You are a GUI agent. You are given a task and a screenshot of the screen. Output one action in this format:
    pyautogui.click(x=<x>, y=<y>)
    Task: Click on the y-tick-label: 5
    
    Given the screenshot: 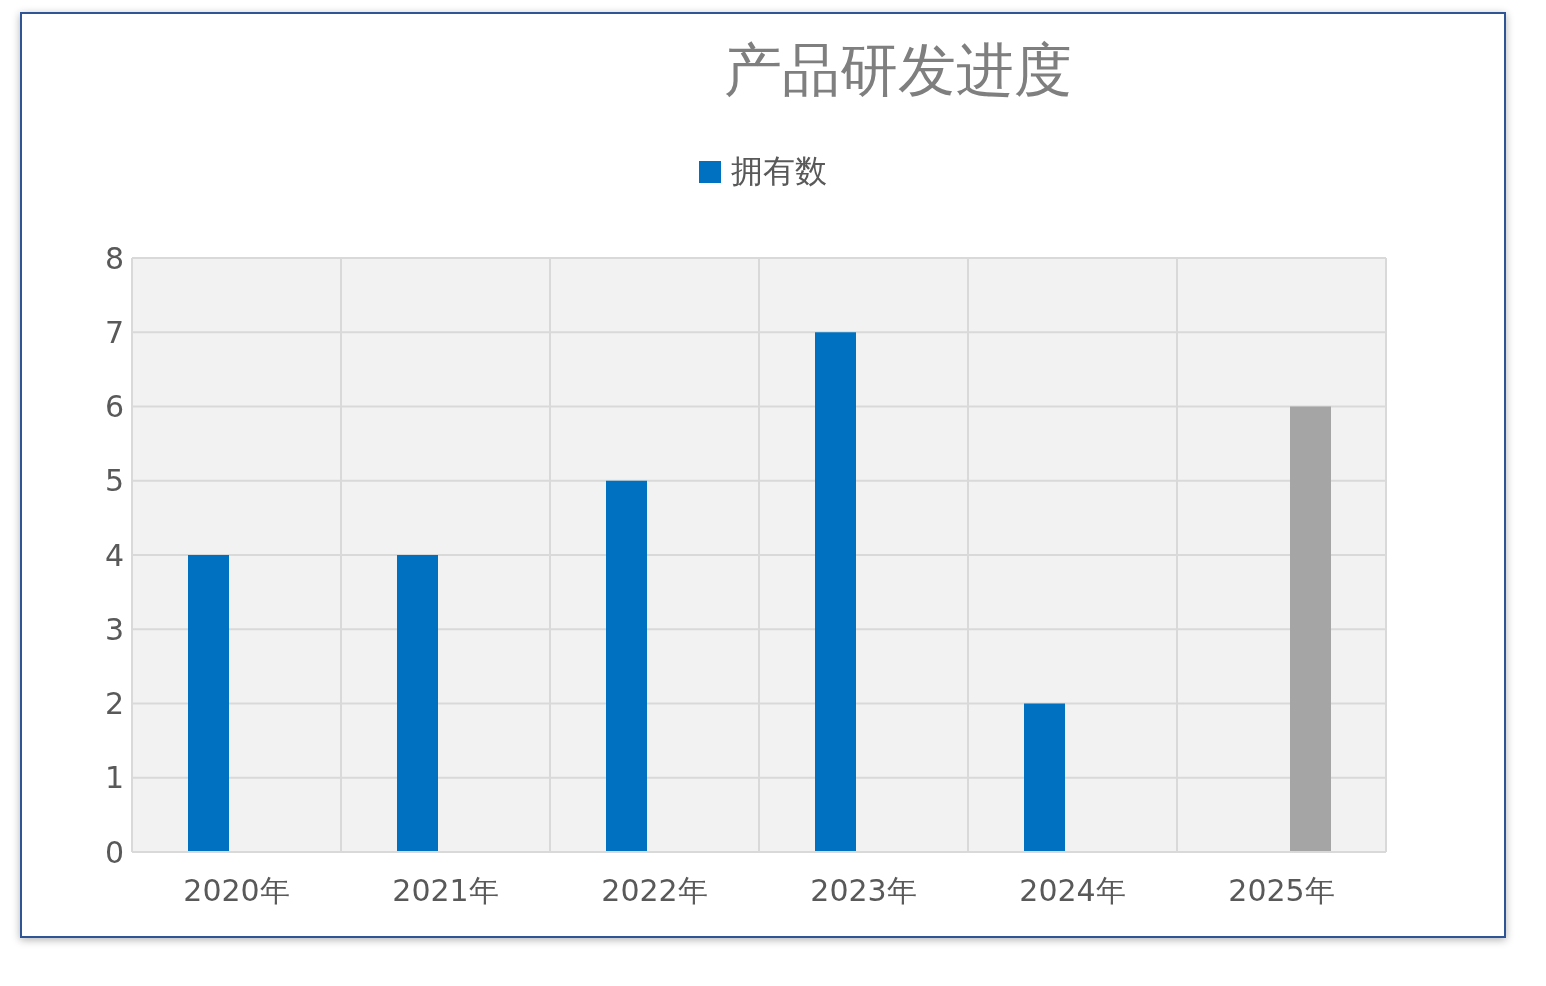 What is the action you would take?
    pyautogui.click(x=114, y=481)
    